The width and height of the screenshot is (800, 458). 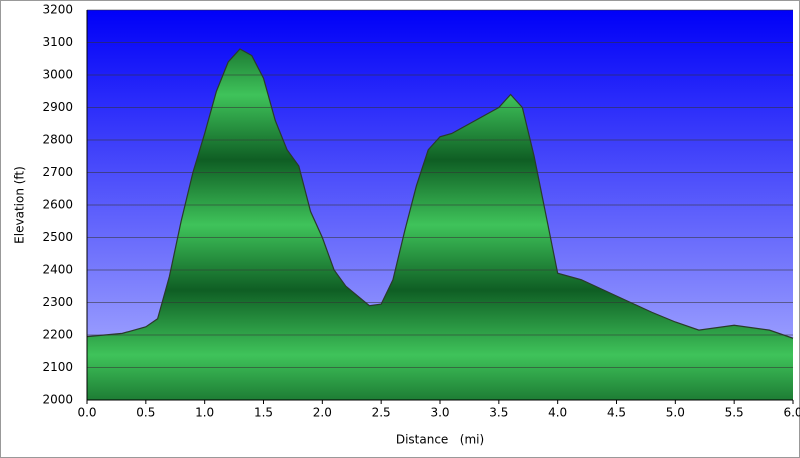 What do you see at coordinates (675, 413) in the screenshot?
I see `x-tick-label: 5.0` at bounding box center [675, 413].